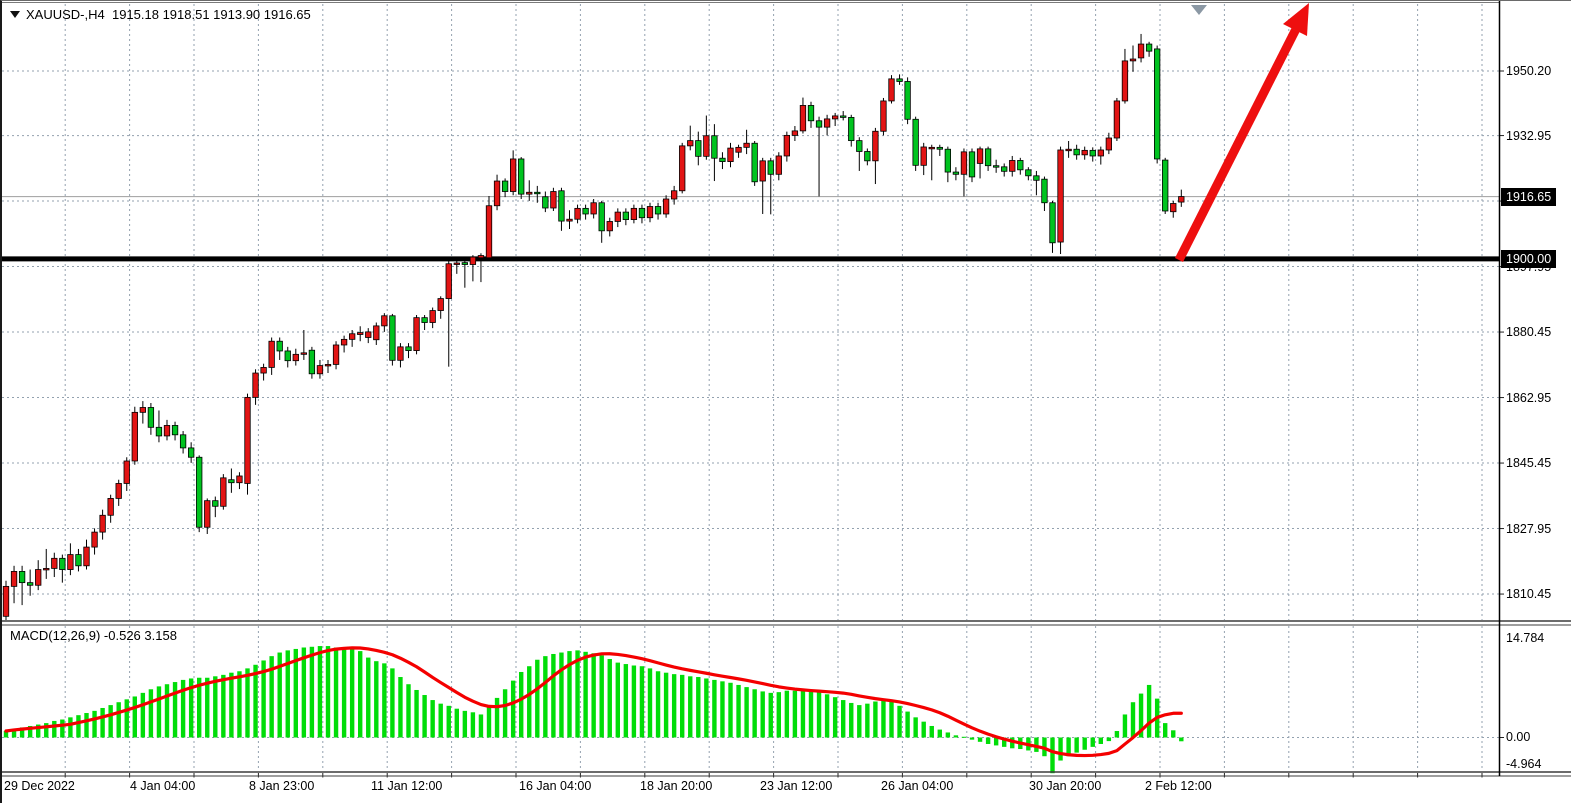 This screenshot has height=803, width=1571. What do you see at coordinates (1524, 764) in the screenshot?
I see `macd-axis-label: -4.964` at bounding box center [1524, 764].